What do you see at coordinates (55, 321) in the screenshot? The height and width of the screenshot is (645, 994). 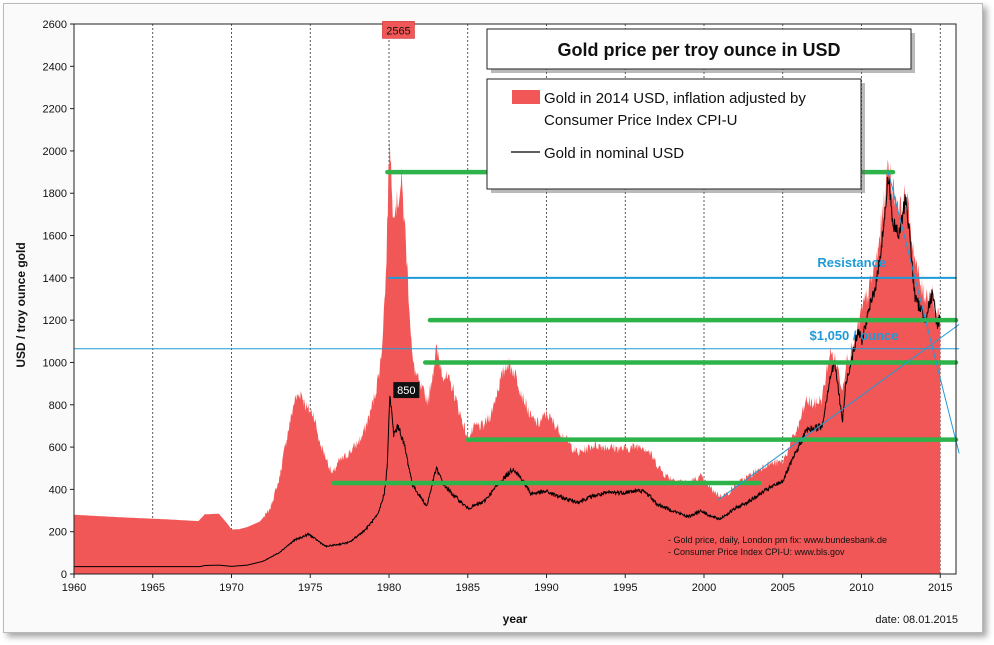 I see `y-tick-label: 1200` at bounding box center [55, 321].